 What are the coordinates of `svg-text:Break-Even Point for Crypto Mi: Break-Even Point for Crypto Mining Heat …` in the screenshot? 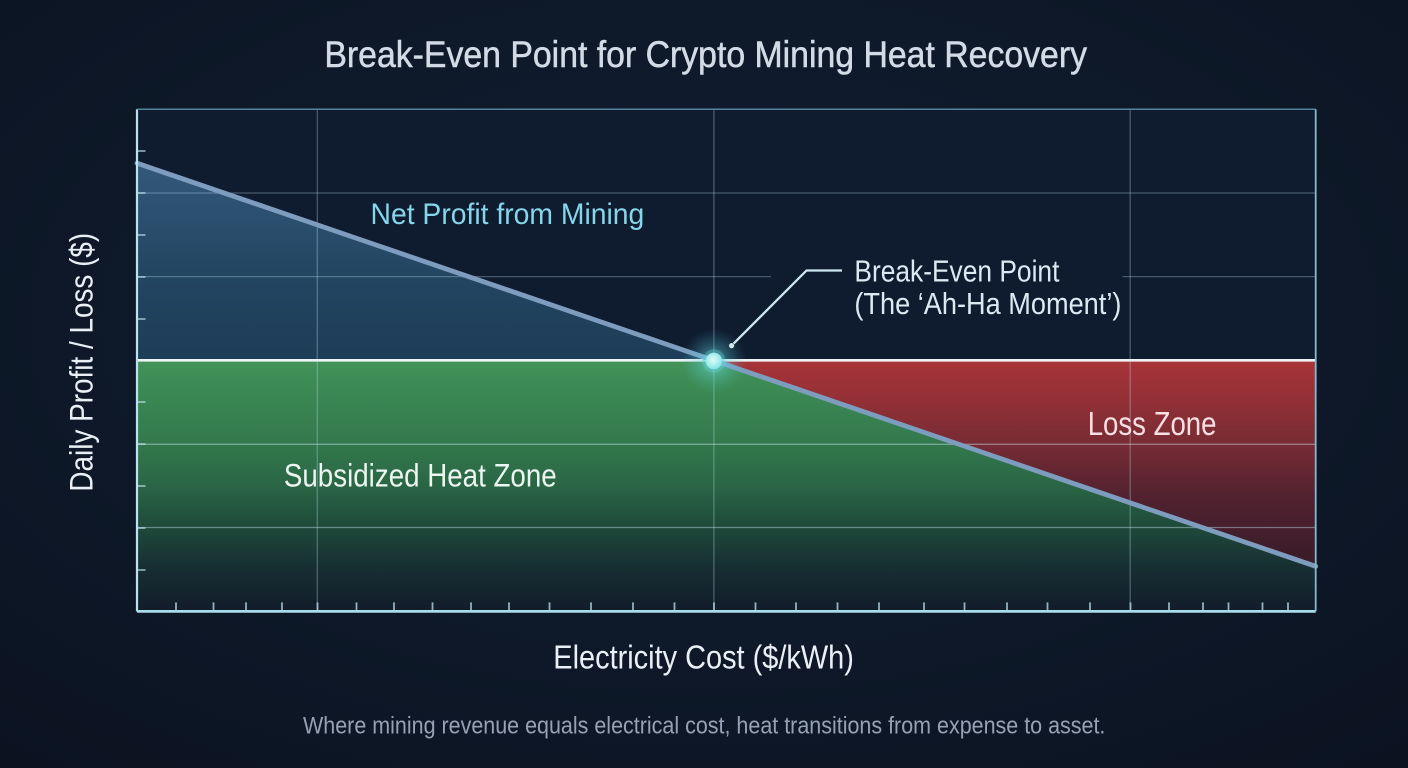 It's located at (705, 54).